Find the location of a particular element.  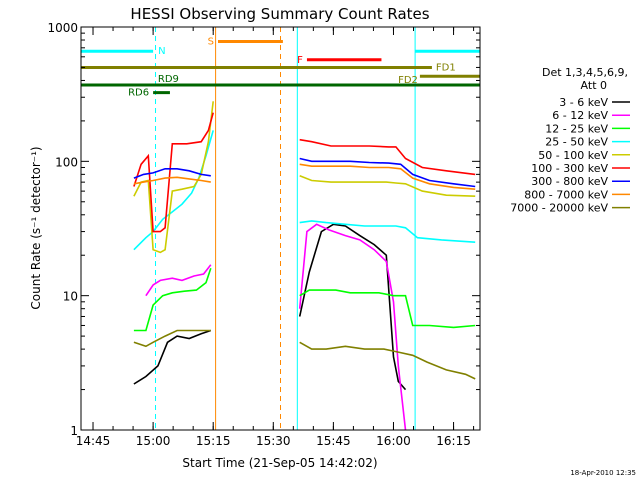

flag-label-f: F is located at coordinates (300, 60).